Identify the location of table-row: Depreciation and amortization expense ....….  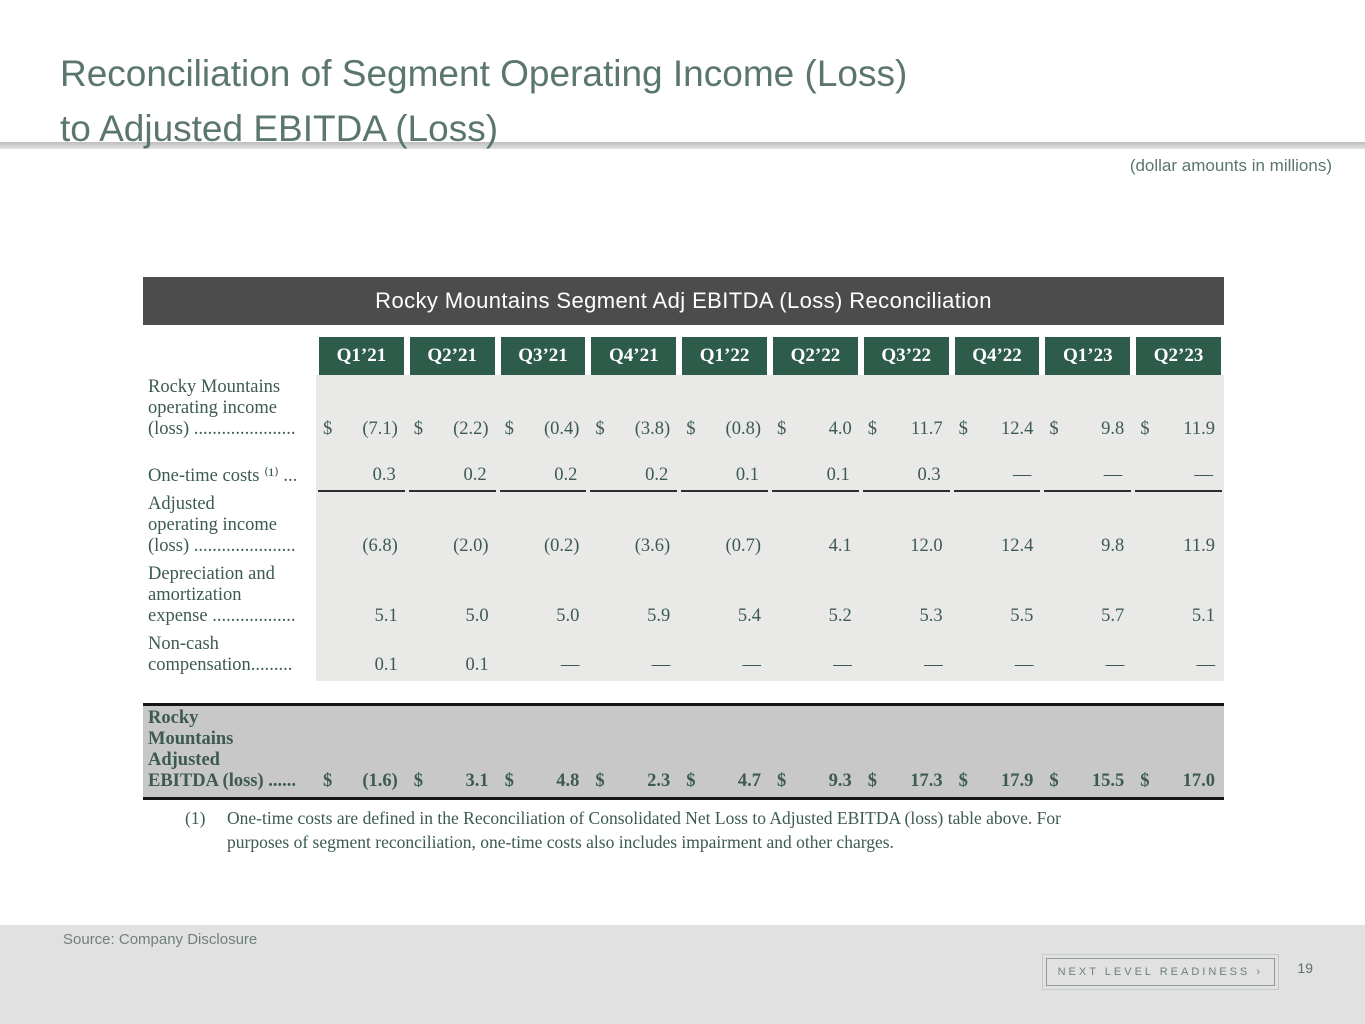
(683, 597).